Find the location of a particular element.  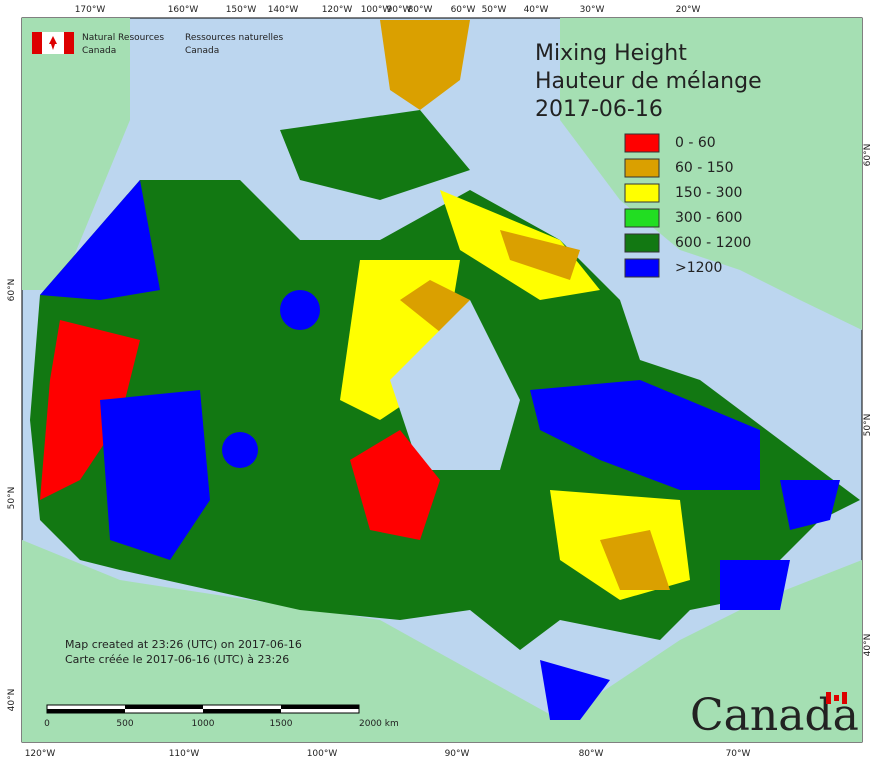

longitude-label: 110°W is located at coordinates (184, 754).